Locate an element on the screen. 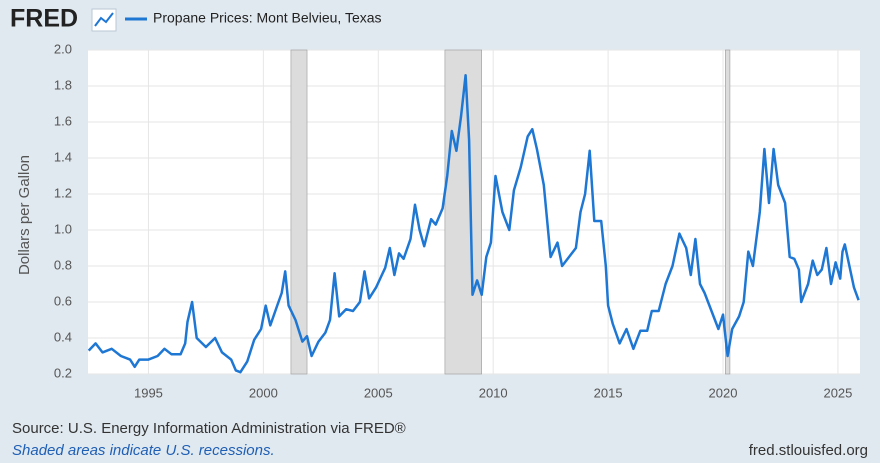 Image resolution: width=880 pixels, height=463 pixels. url: fred.stlouisfed.org is located at coordinates (808, 450).